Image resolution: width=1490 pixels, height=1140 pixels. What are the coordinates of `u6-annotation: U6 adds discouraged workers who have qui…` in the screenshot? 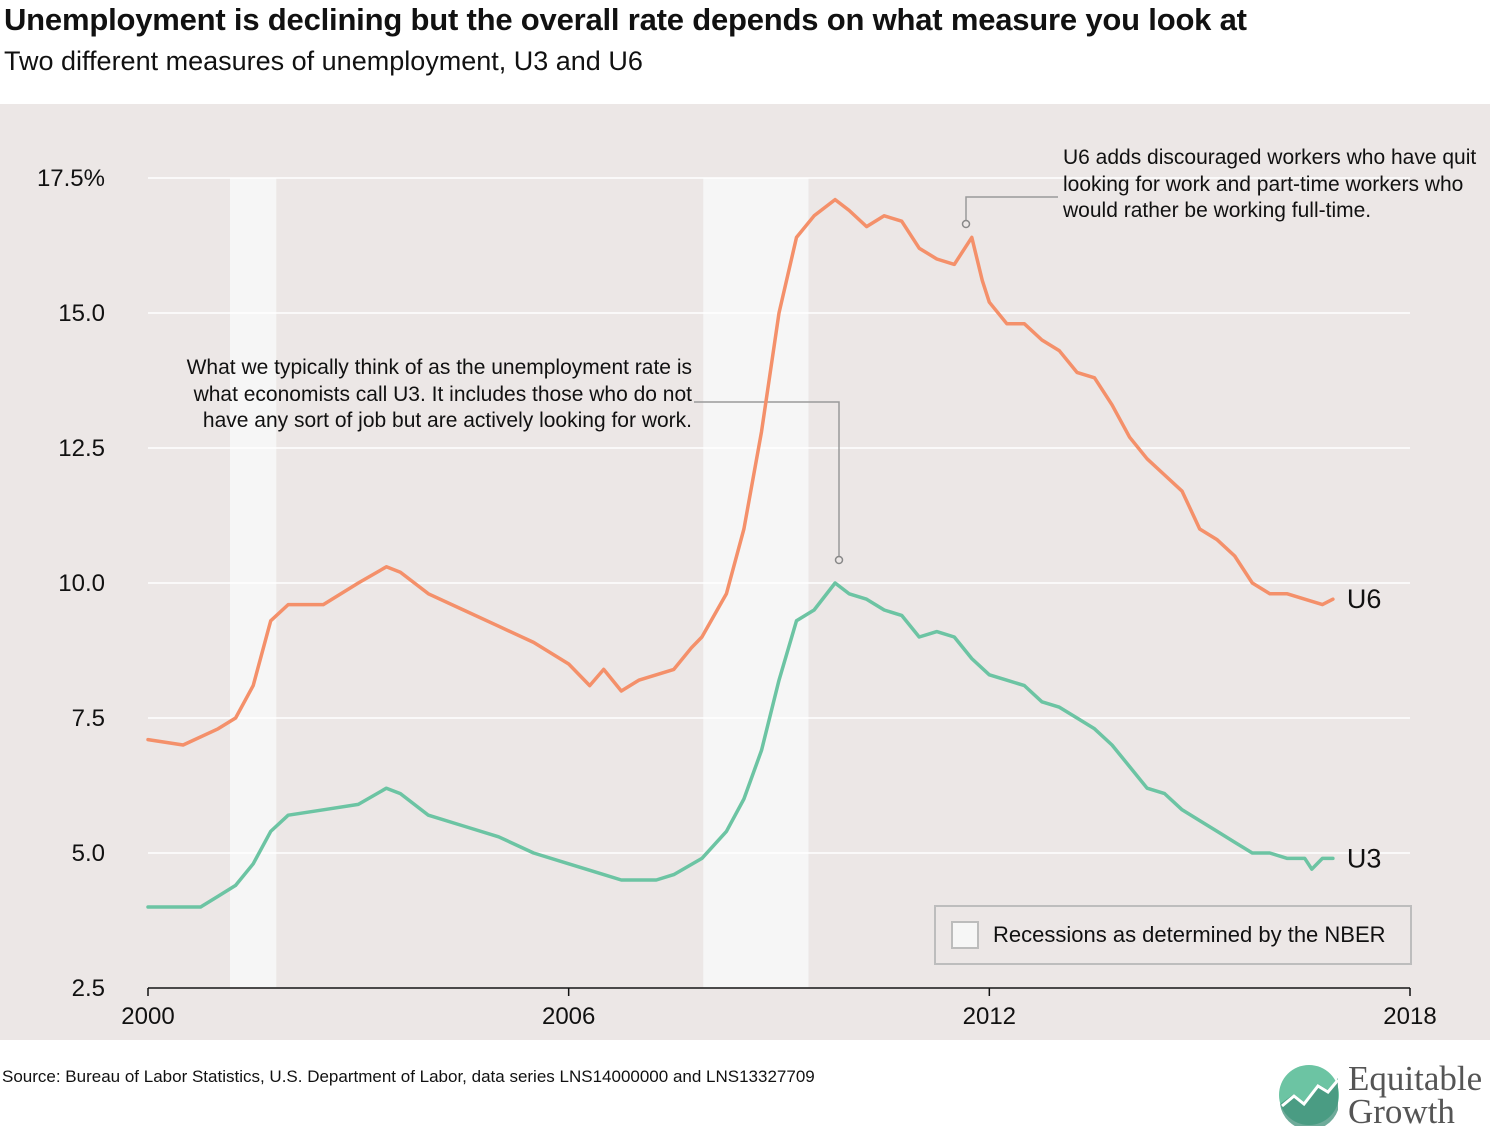 It's located at (1270, 184).